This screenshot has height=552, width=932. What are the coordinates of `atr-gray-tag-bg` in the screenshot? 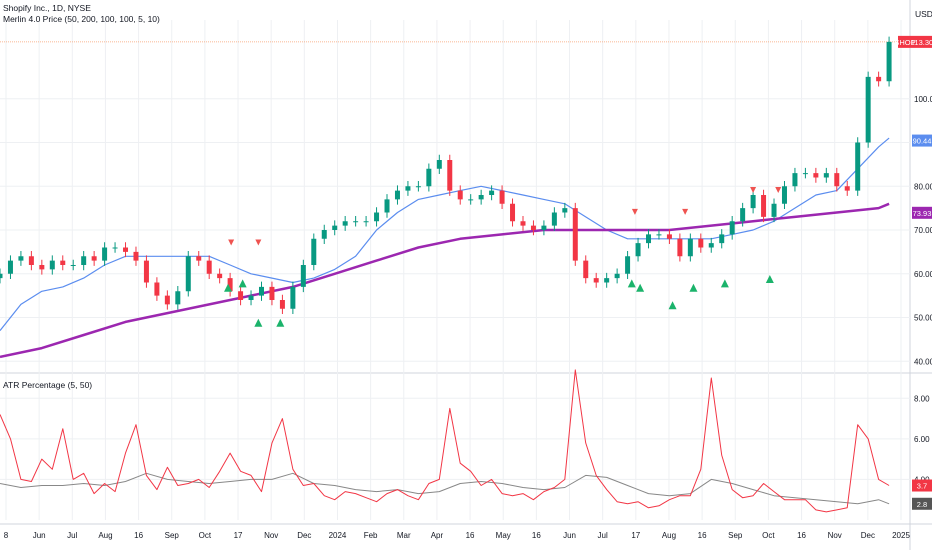 It's located at (922, 503).